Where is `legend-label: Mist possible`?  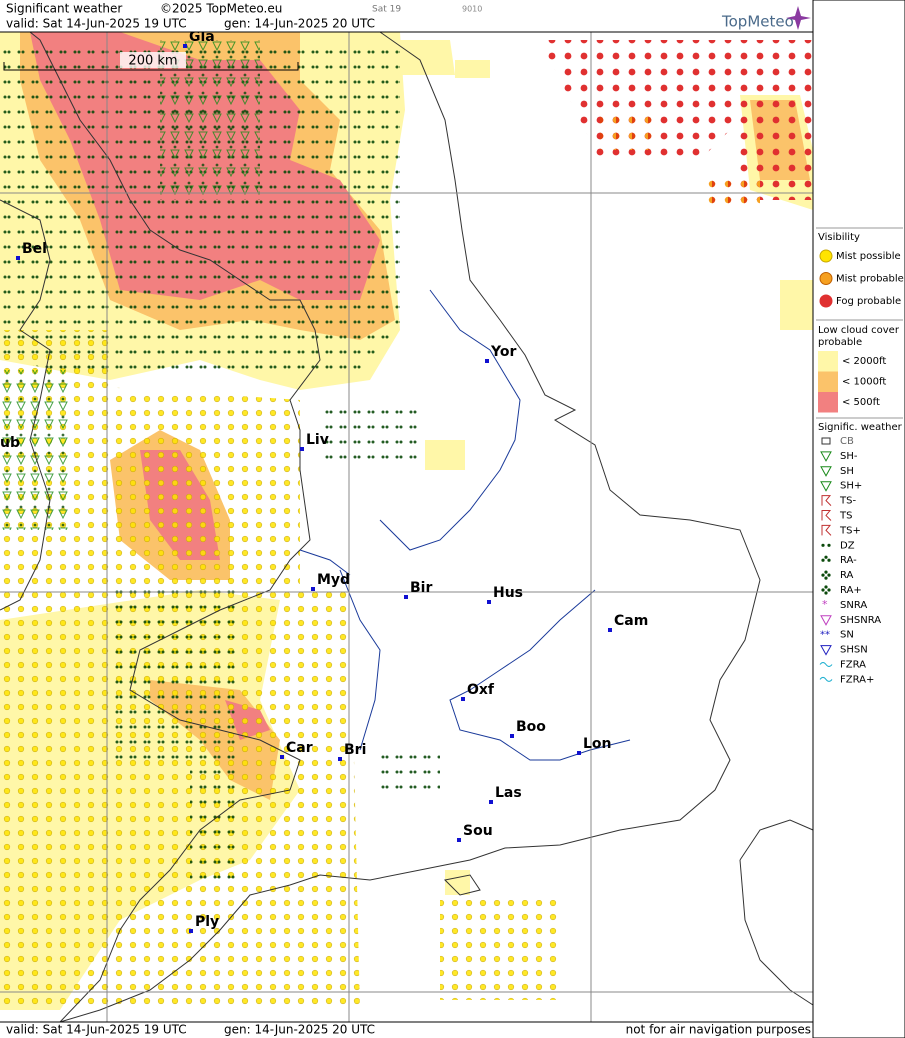
legend-label: Mist possible is located at coordinates (868, 256).